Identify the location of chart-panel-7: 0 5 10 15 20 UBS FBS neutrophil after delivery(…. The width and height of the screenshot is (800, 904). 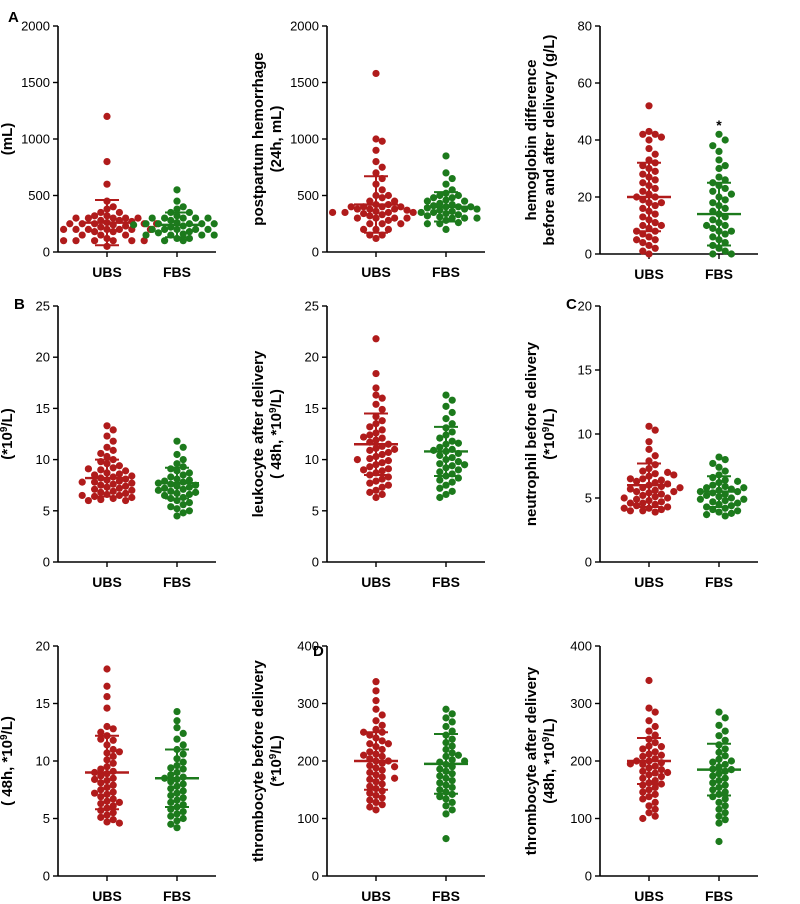
(108, 771).